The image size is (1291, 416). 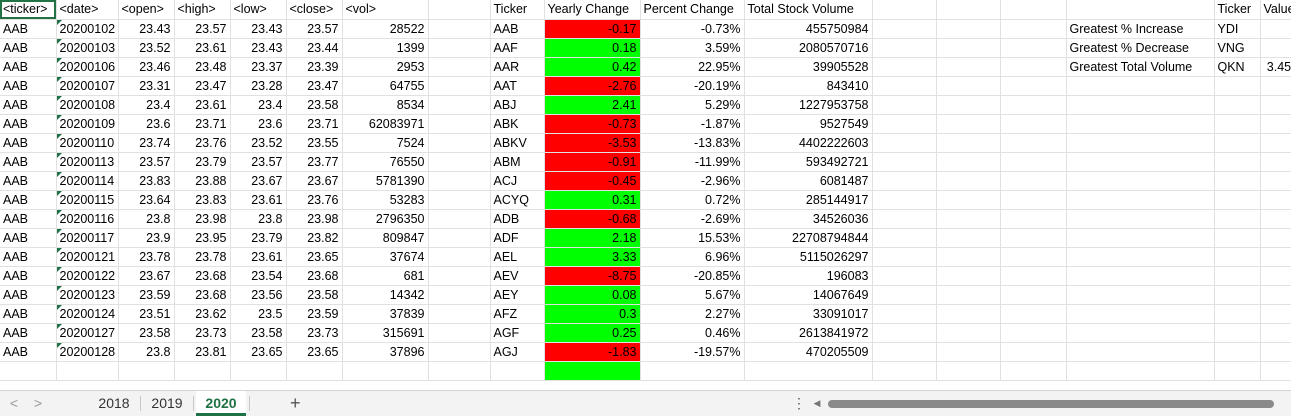 I want to click on summary-cell: 455750984, so click(x=808, y=29).